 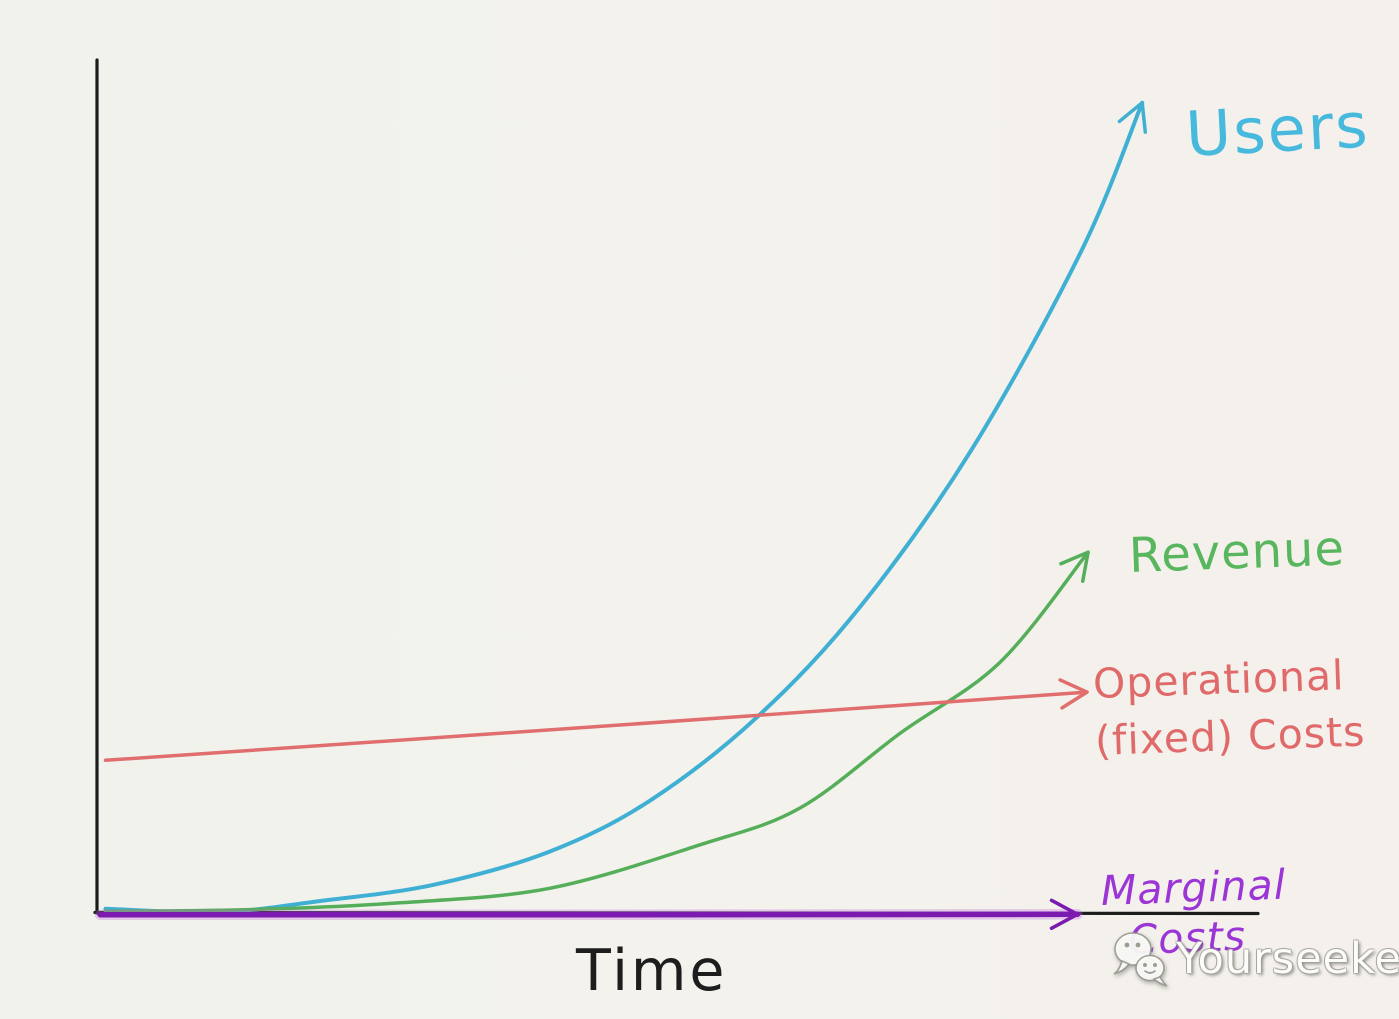 I want to click on series-curve-operational-fixed-costs, so click(x=596, y=720).